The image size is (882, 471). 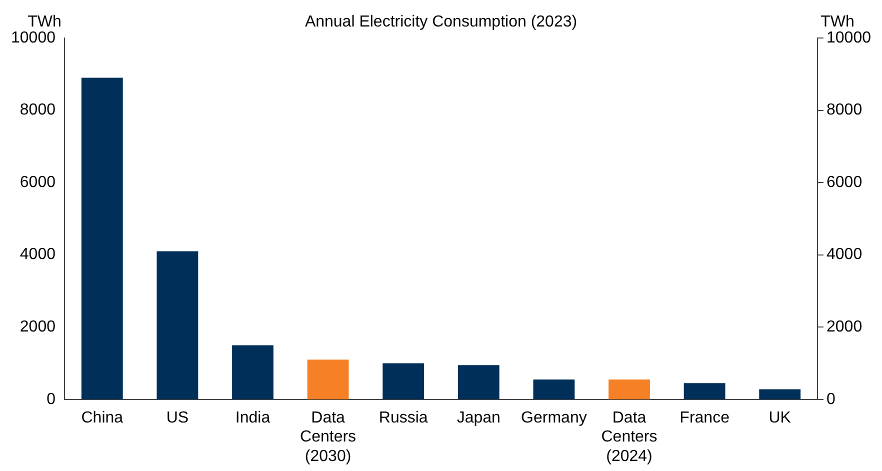 I want to click on y2-axis-title: TWh, so click(x=837, y=21).